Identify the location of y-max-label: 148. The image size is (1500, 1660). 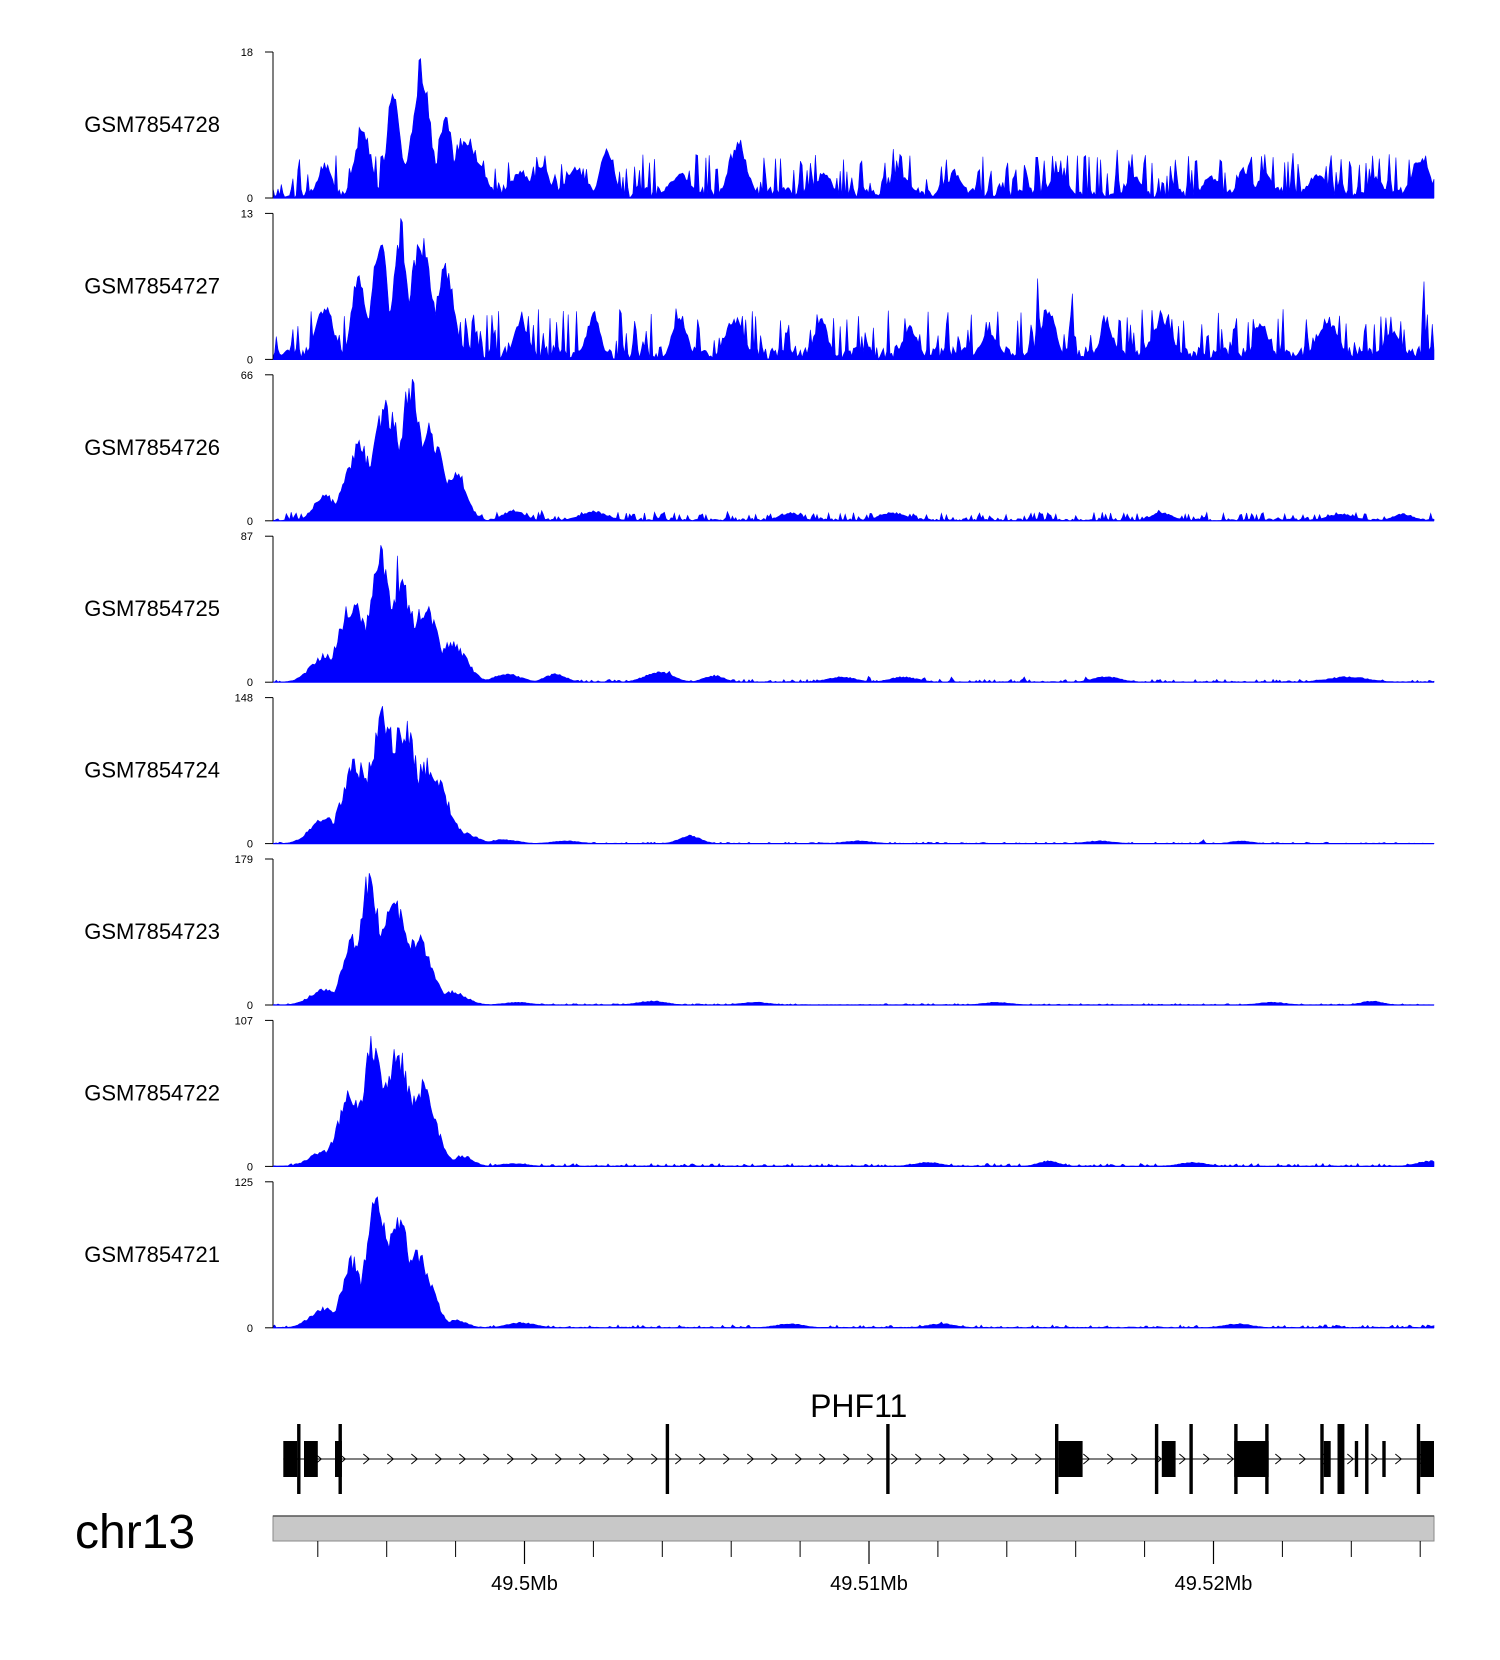
(244, 699).